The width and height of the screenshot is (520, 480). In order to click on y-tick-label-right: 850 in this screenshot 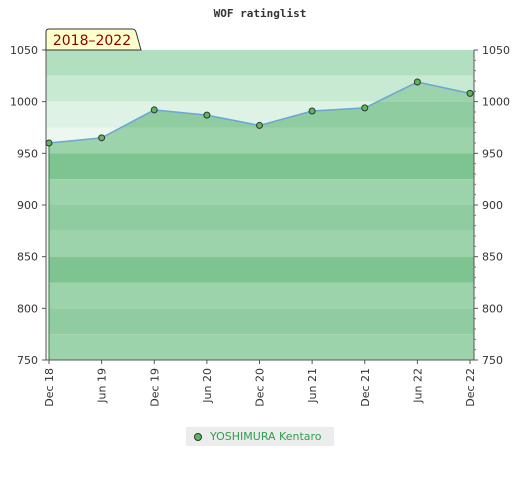, I will do `click(492, 257)`.